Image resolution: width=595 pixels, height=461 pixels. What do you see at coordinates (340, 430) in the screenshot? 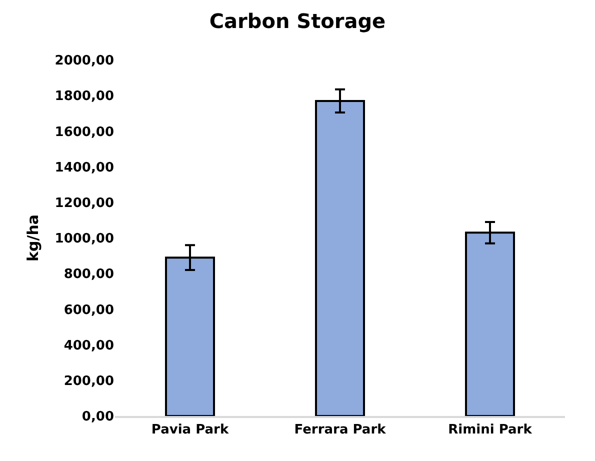
I see `x-tick-label: Ferrara Park` at bounding box center [340, 430].